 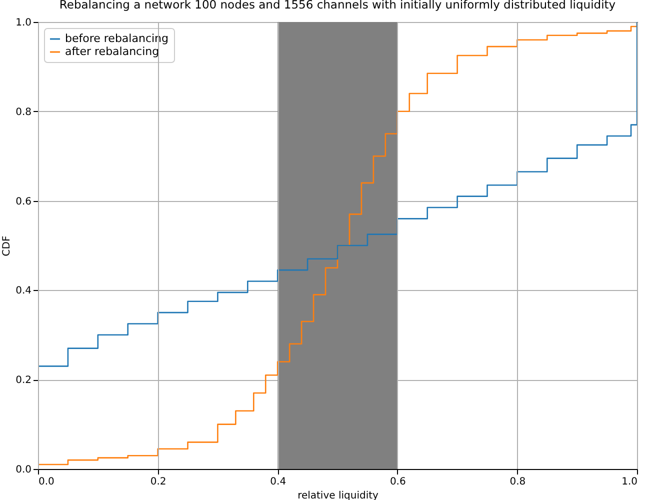 What do you see at coordinates (398, 482) in the screenshot?
I see `x-tick-label: 0.6` at bounding box center [398, 482].